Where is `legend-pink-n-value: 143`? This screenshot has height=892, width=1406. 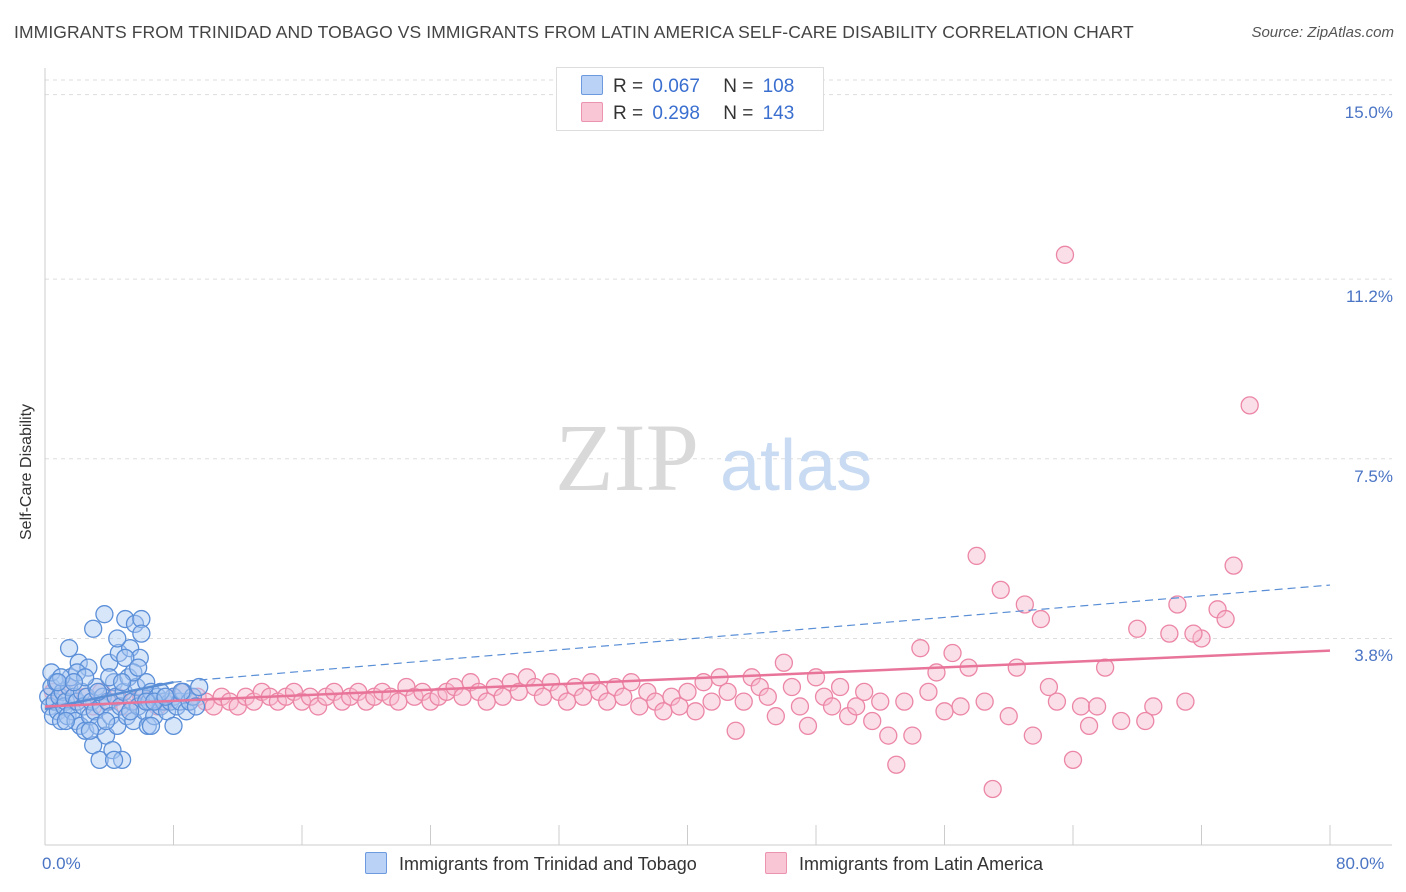 legend-pink-n-value: 143 is located at coordinates (778, 113).